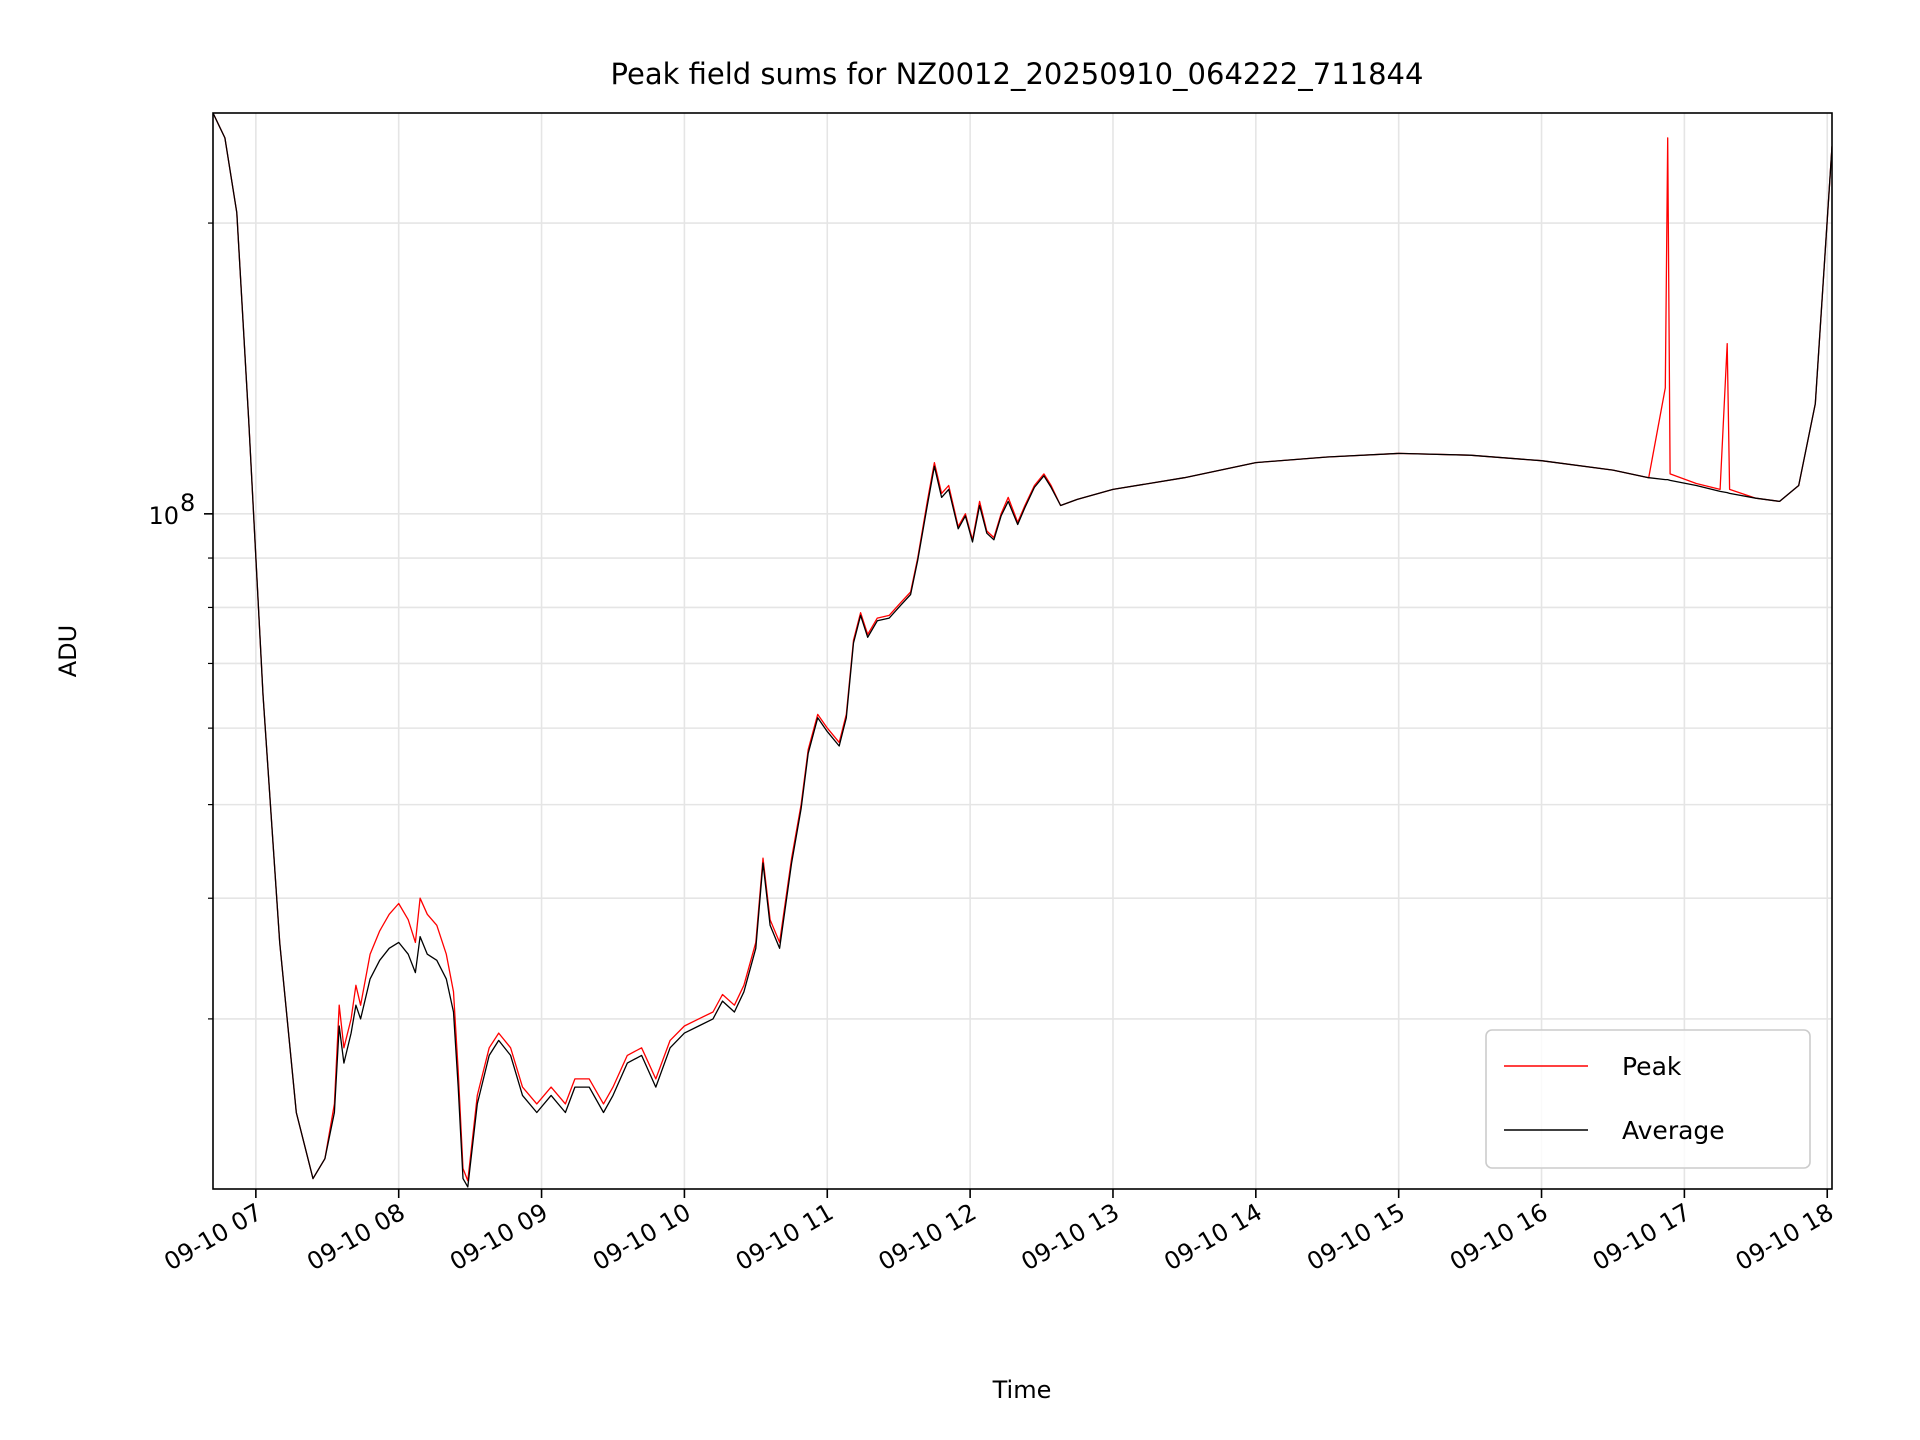 The width and height of the screenshot is (1920, 1440). Describe the element at coordinates (1673, 1130) in the screenshot. I see `legend-label-average: Average` at that location.